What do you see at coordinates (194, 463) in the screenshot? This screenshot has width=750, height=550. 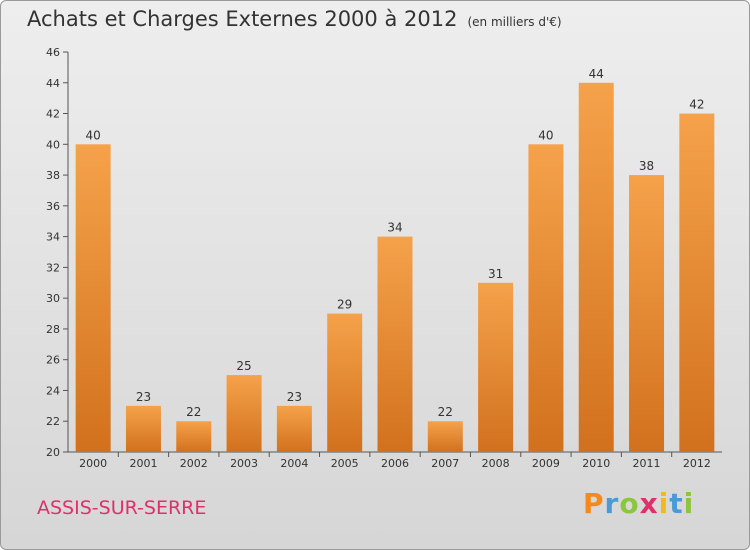 I see `x-tick-label: 2002` at bounding box center [194, 463].